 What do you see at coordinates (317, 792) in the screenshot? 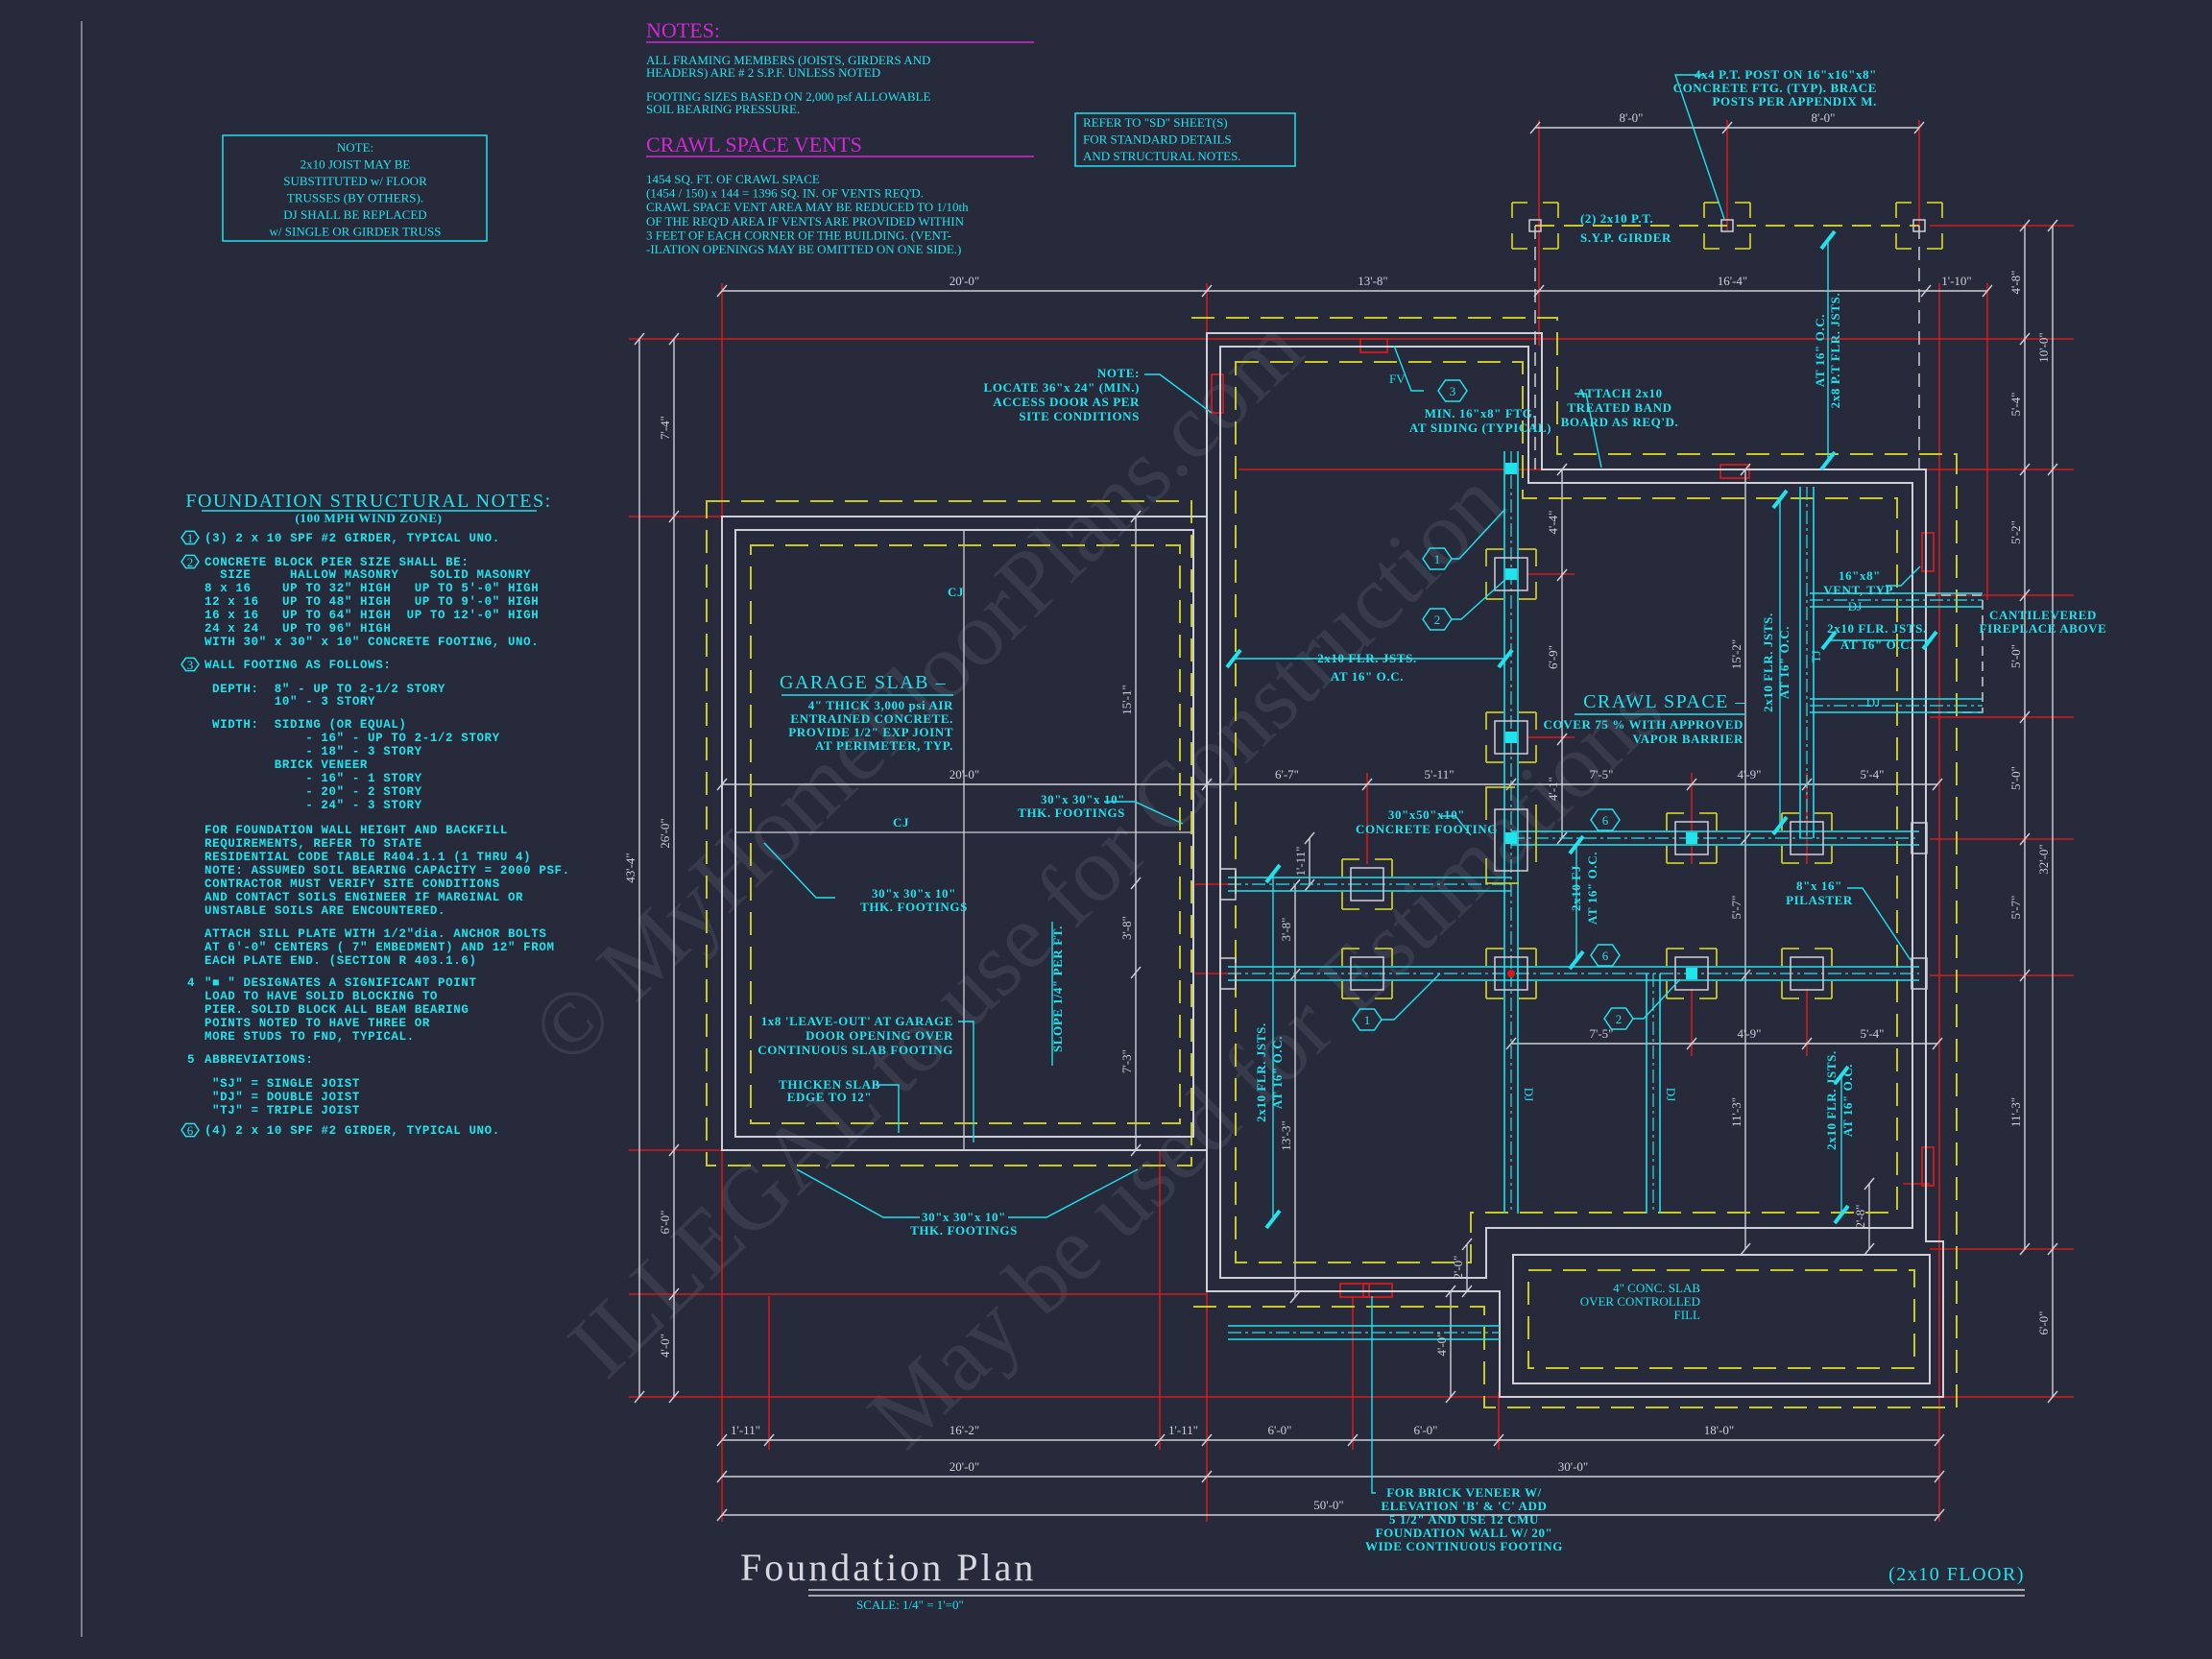
I see `structural-note-line: - 20" - 2 STORY` at bounding box center [317, 792].